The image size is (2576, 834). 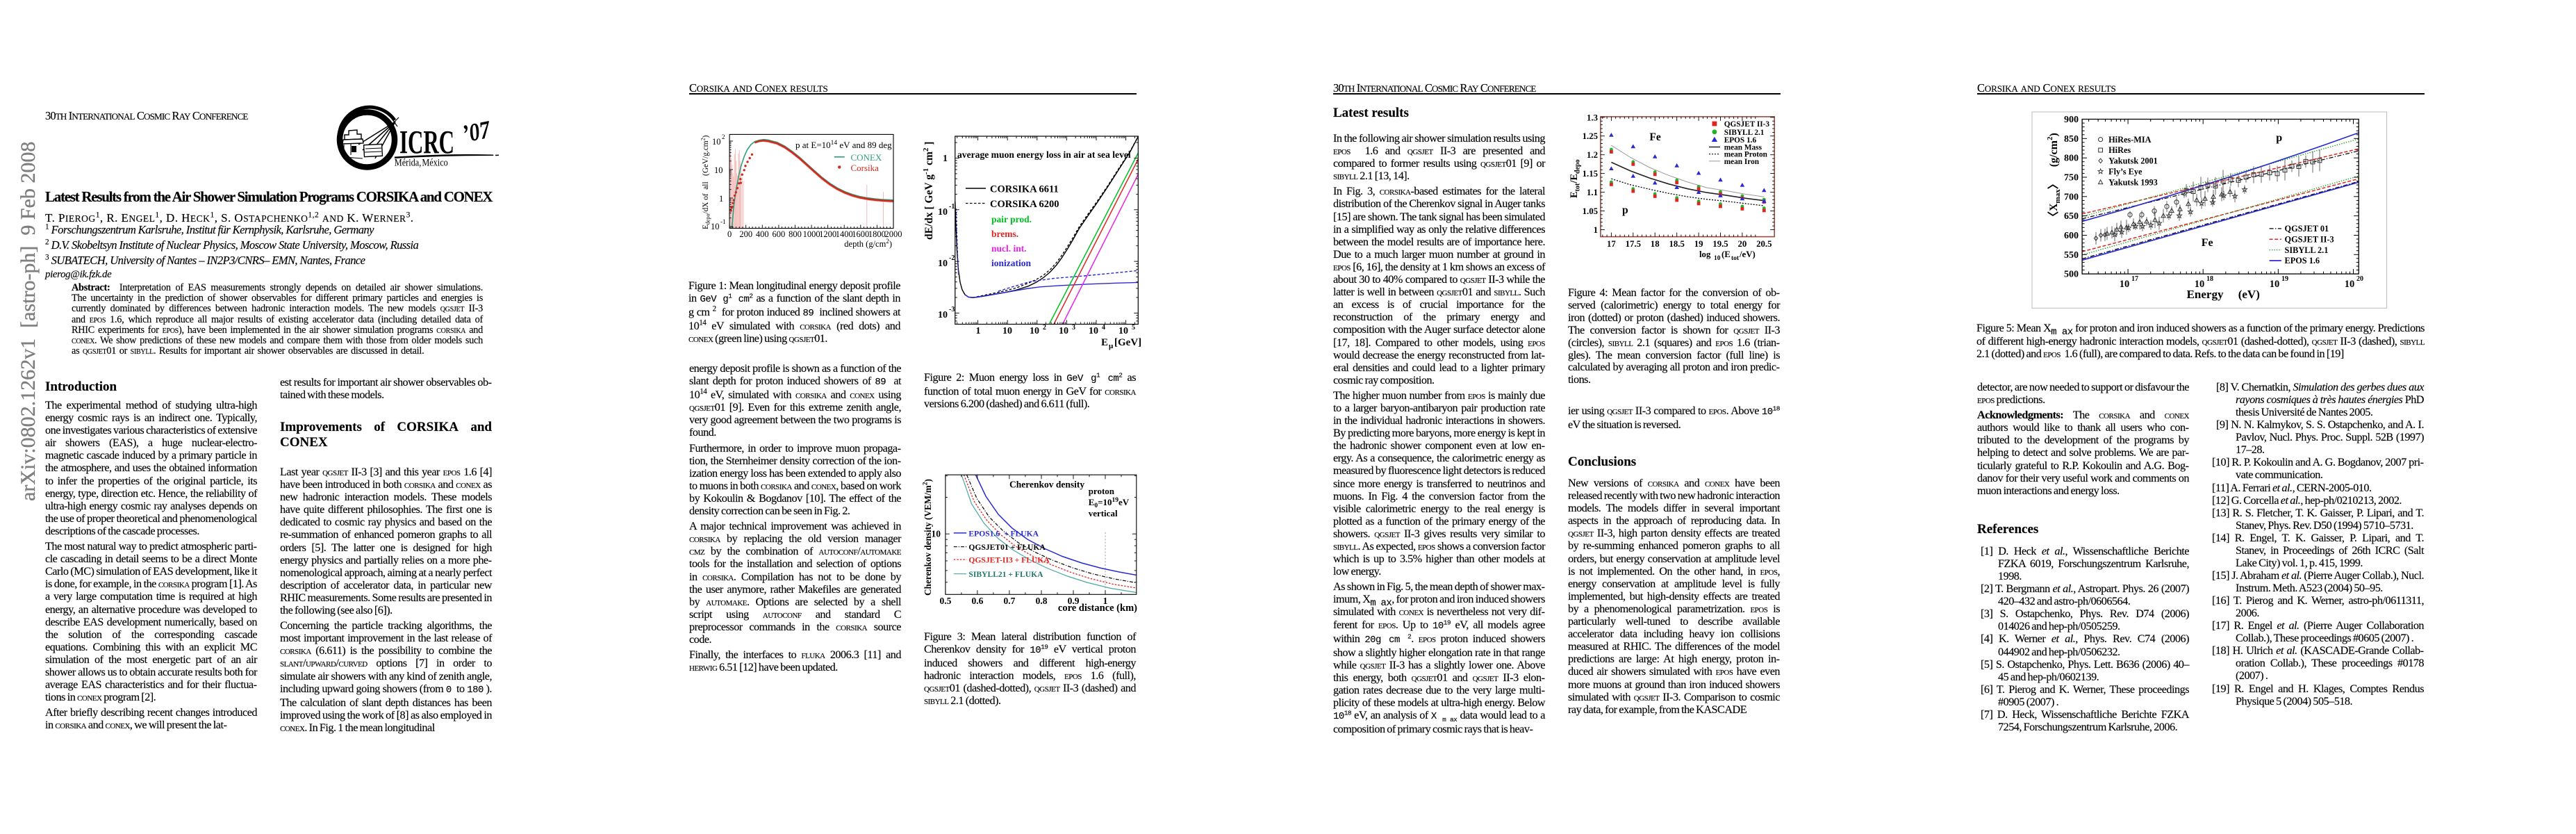 What do you see at coordinates (1128, 342) in the screenshot?
I see `svg-text: [GeV]` at bounding box center [1128, 342].